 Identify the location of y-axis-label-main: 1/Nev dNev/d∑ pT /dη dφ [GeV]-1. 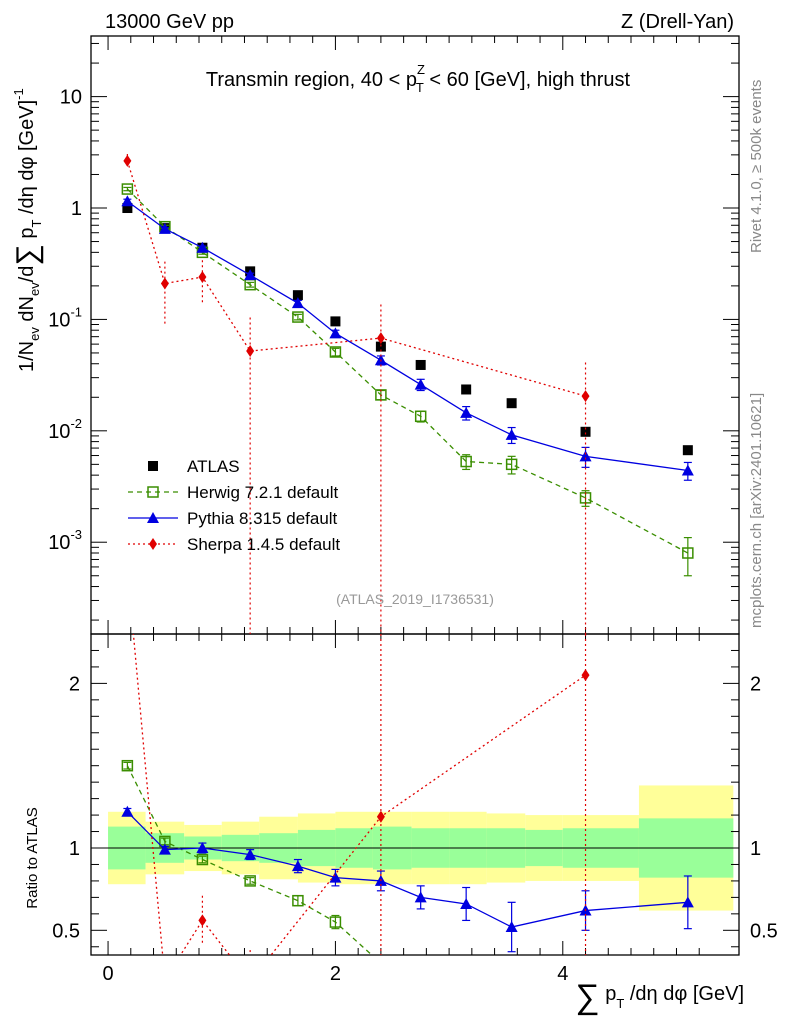
(27, 230).